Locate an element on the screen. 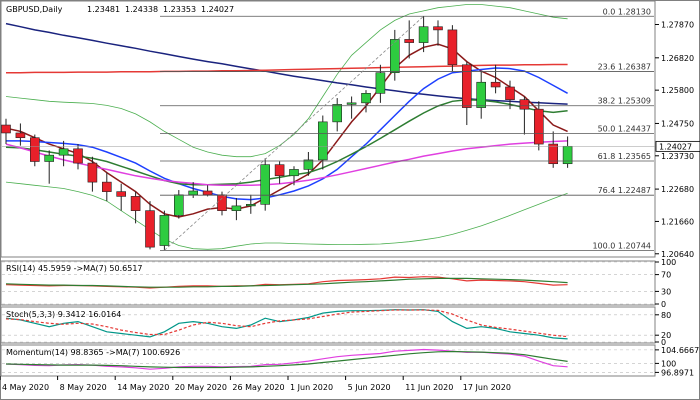 This screenshot has width=700, height=400. chart-header-open: 1.23481 is located at coordinates (103, 9).